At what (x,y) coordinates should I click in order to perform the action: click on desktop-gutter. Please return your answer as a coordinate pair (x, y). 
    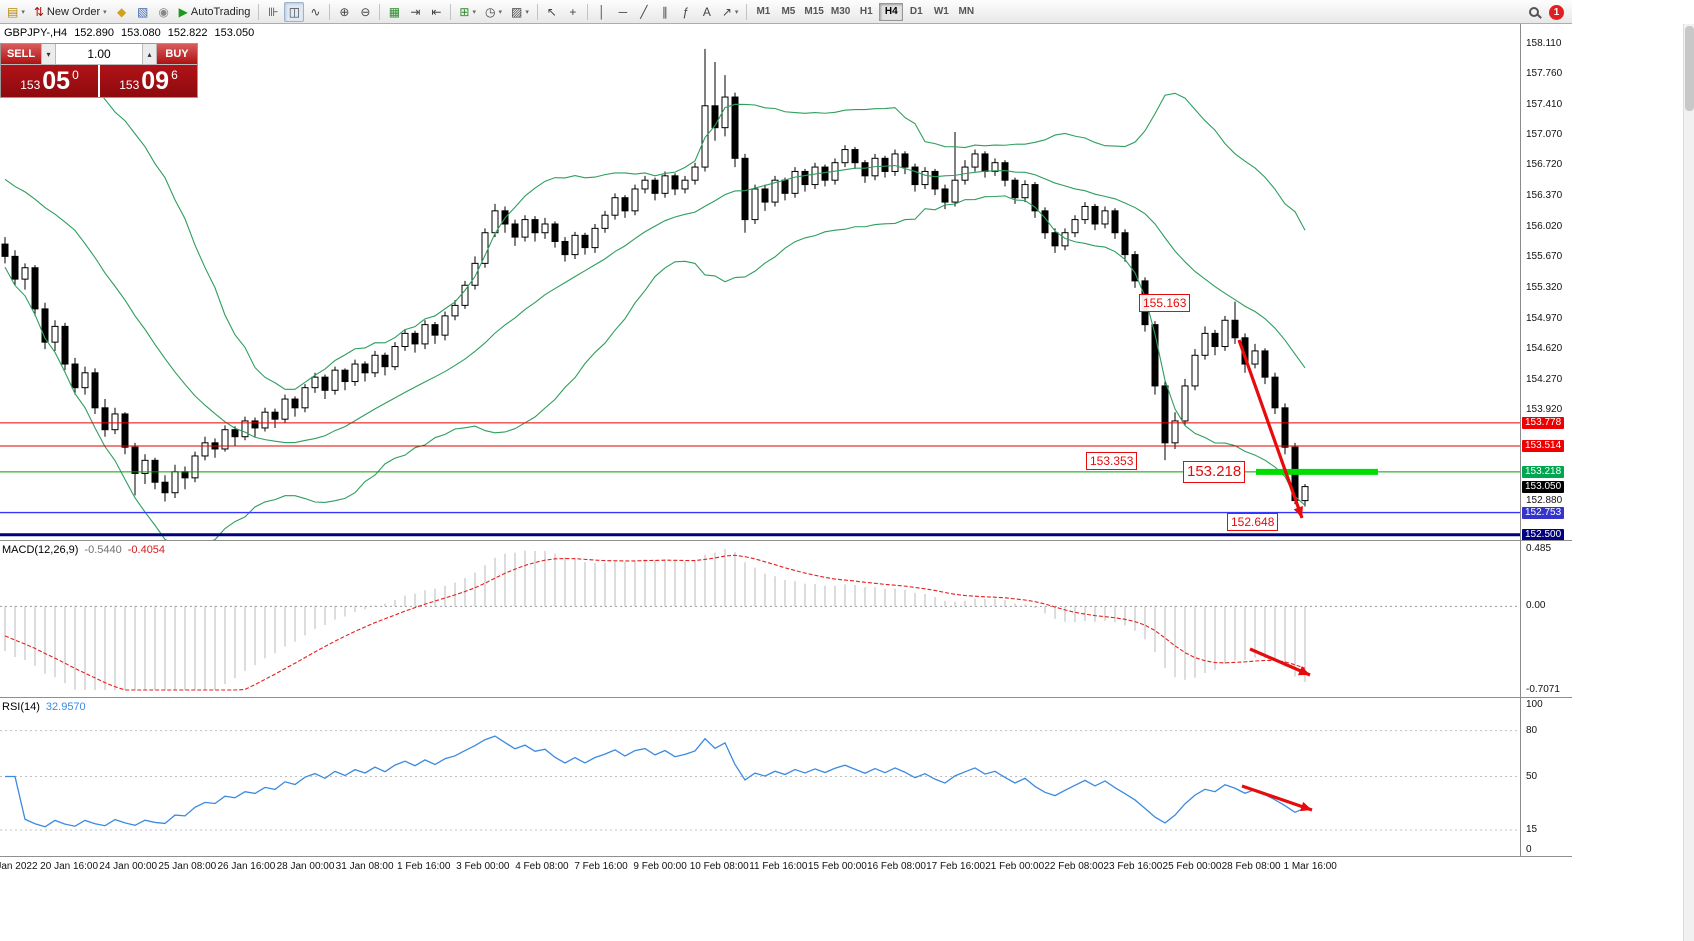
    Looking at the image, I should click on (1633, 470).